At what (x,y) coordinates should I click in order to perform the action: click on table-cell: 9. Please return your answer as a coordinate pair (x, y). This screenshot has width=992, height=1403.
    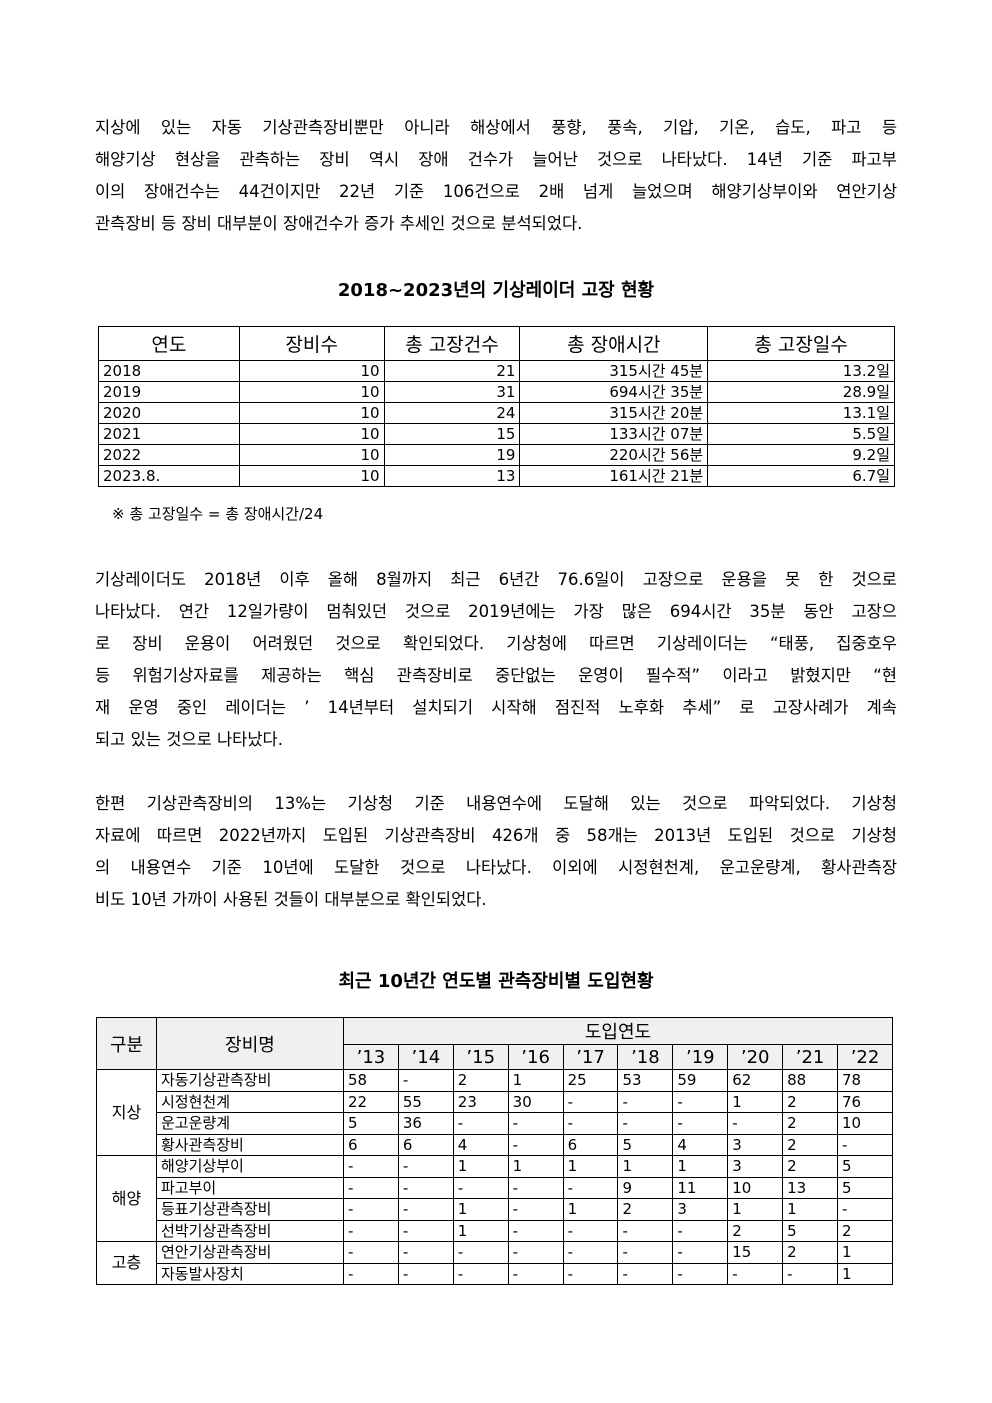
    Looking at the image, I should click on (645, 1187).